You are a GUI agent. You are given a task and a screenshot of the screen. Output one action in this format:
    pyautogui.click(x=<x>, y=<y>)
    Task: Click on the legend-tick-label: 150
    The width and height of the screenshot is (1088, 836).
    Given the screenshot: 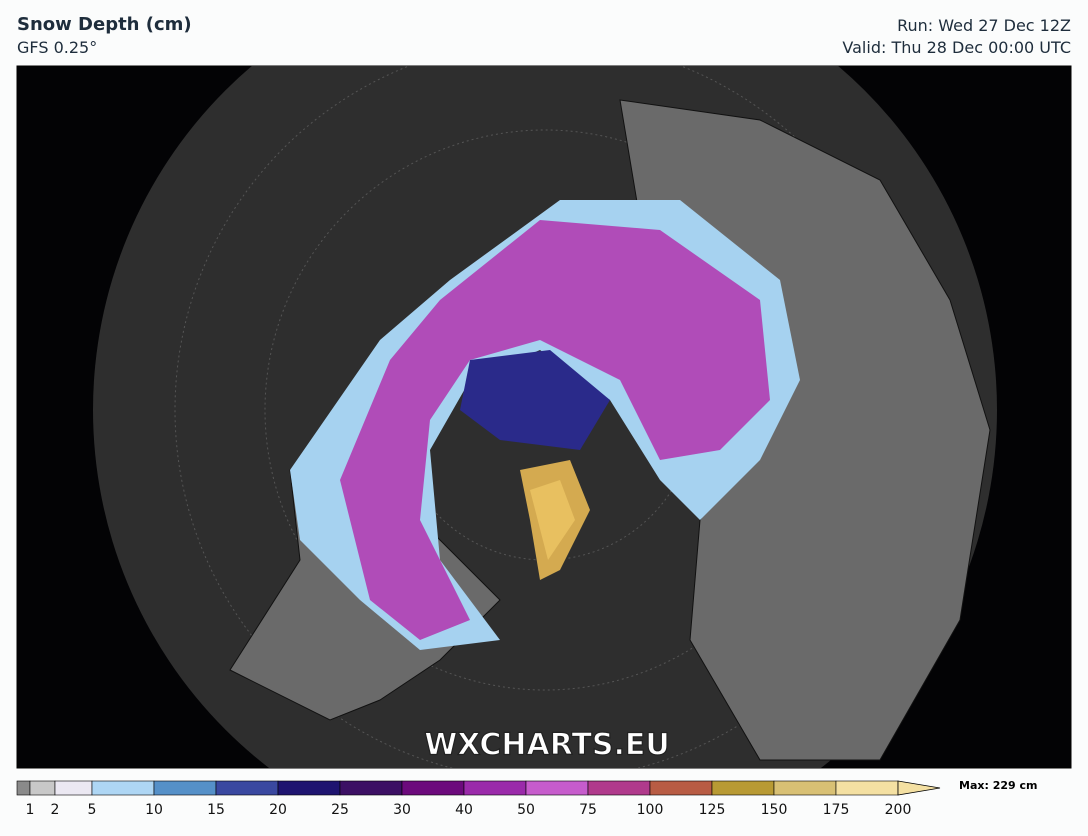 What is the action you would take?
    pyautogui.click(x=774, y=810)
    